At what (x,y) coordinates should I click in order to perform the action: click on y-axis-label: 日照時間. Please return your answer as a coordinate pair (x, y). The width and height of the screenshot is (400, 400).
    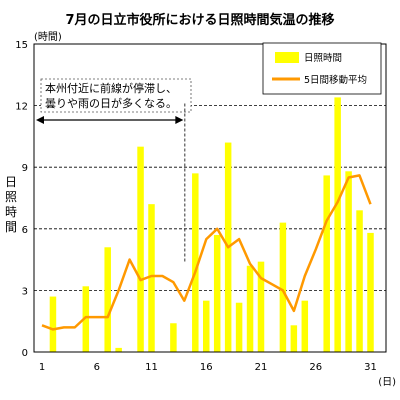
    Looking at the image, I should click on (11, 204).